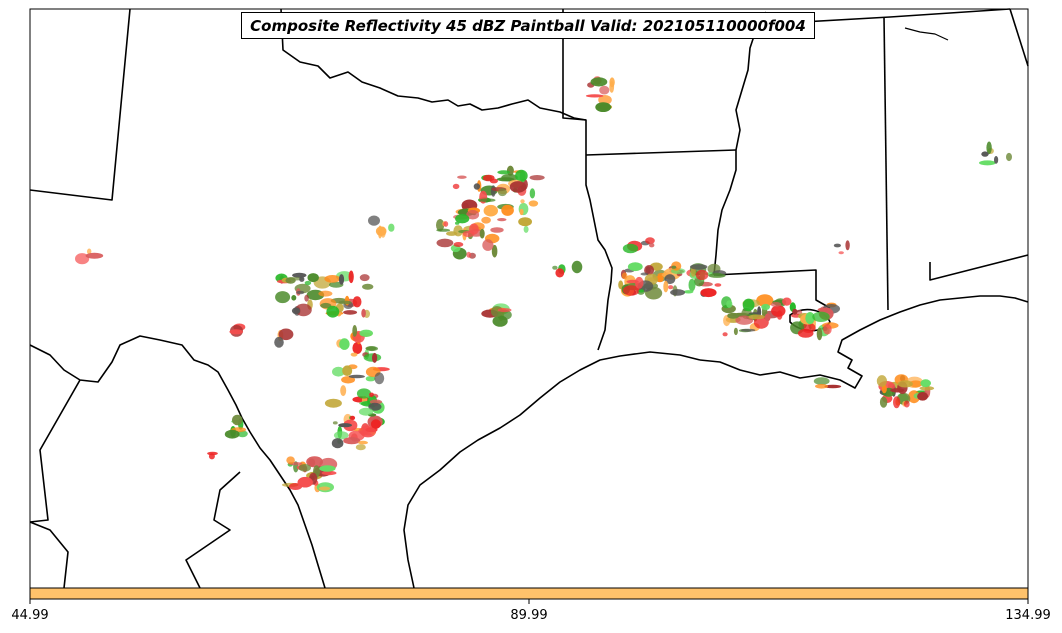 The height and width of the screenshot is (633, 1062). I want to click on nm-tx-border-north, so click(80, 104).